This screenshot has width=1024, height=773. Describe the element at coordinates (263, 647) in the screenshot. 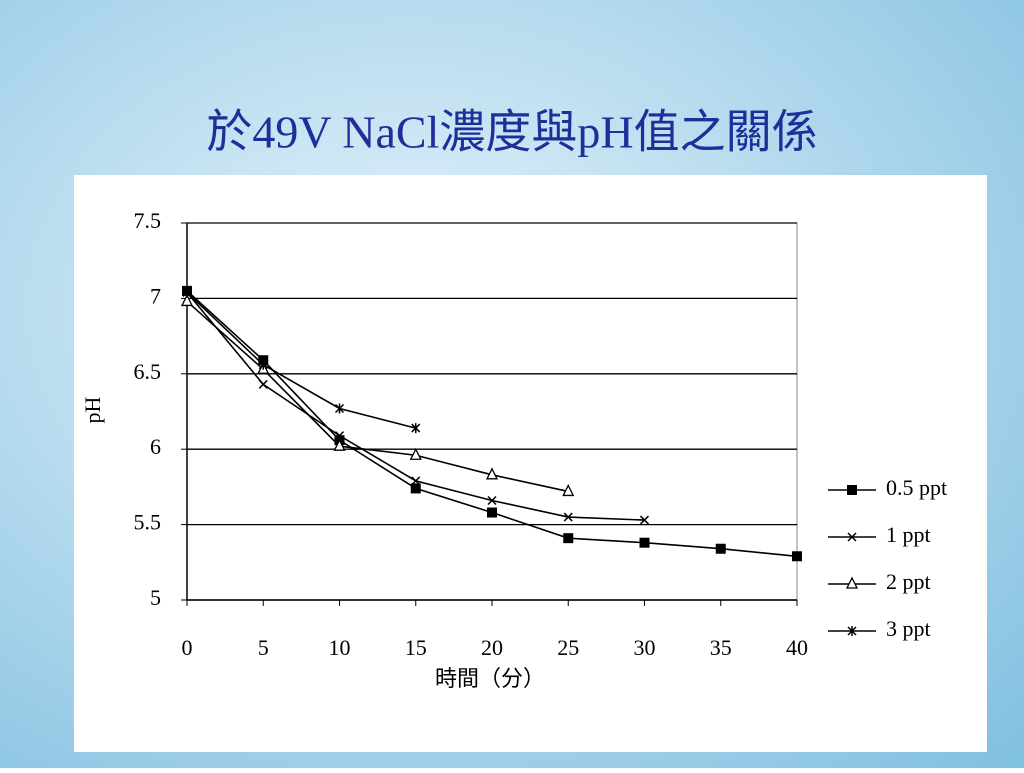

I see `x-tick-label: 5` at that location.